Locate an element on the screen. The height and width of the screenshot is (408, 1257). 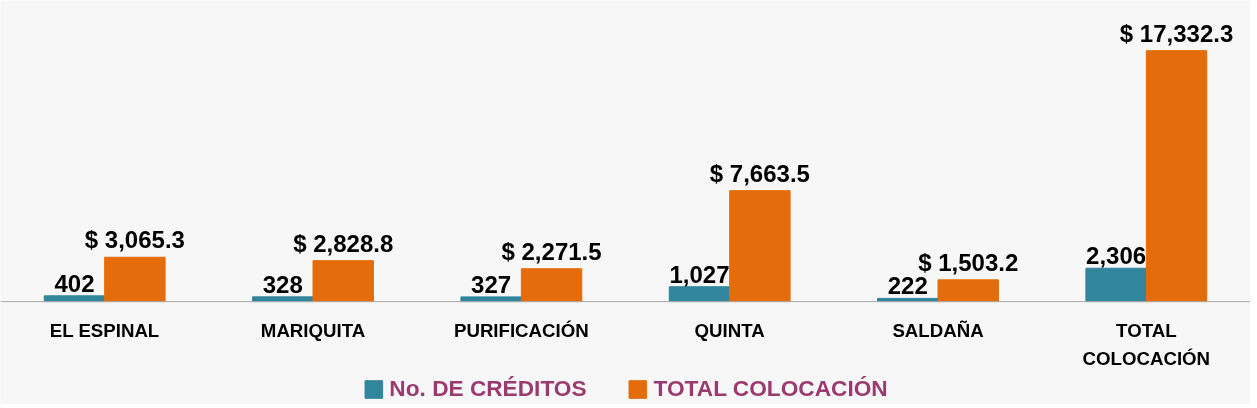
x-tick-label: TOTAL COLOCACIÓN is located at coordinates (1146, 344).